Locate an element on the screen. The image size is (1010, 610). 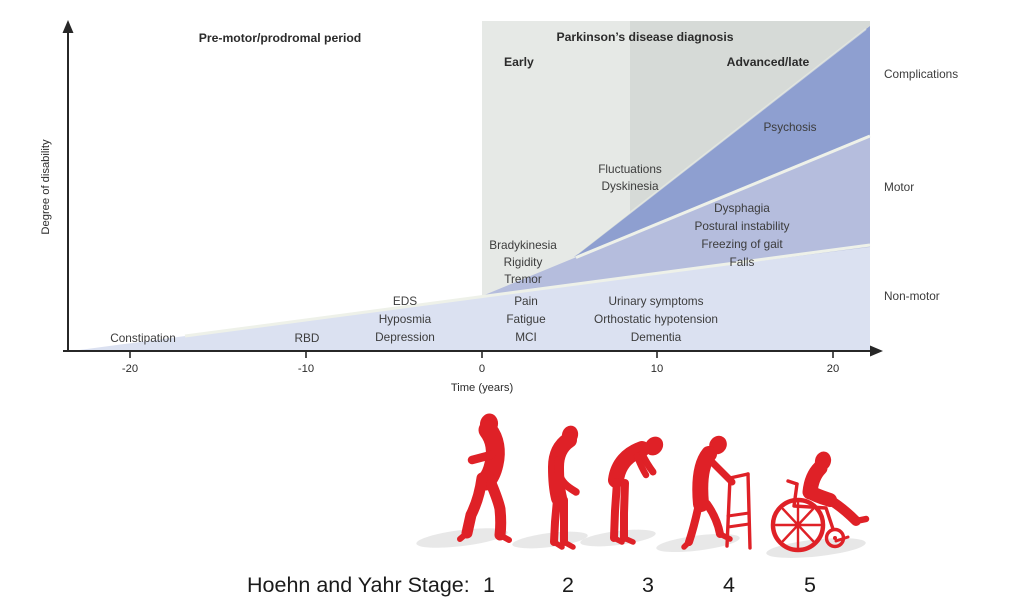
tick-label-20: 20 is located at coordinates (833, 369).